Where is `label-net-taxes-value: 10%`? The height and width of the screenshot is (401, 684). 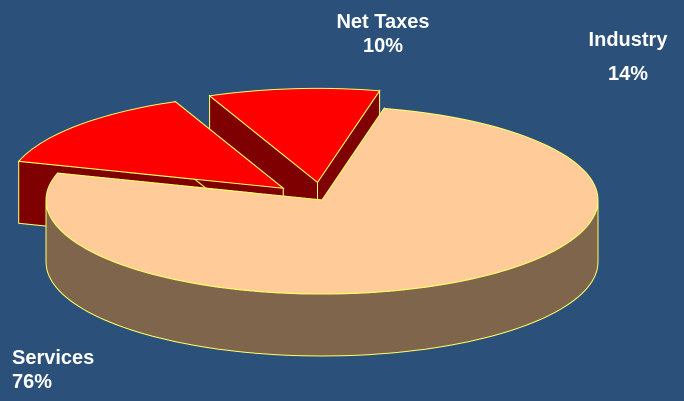
label-net-taxes-value: 10% is located at coordinates (383, 46).